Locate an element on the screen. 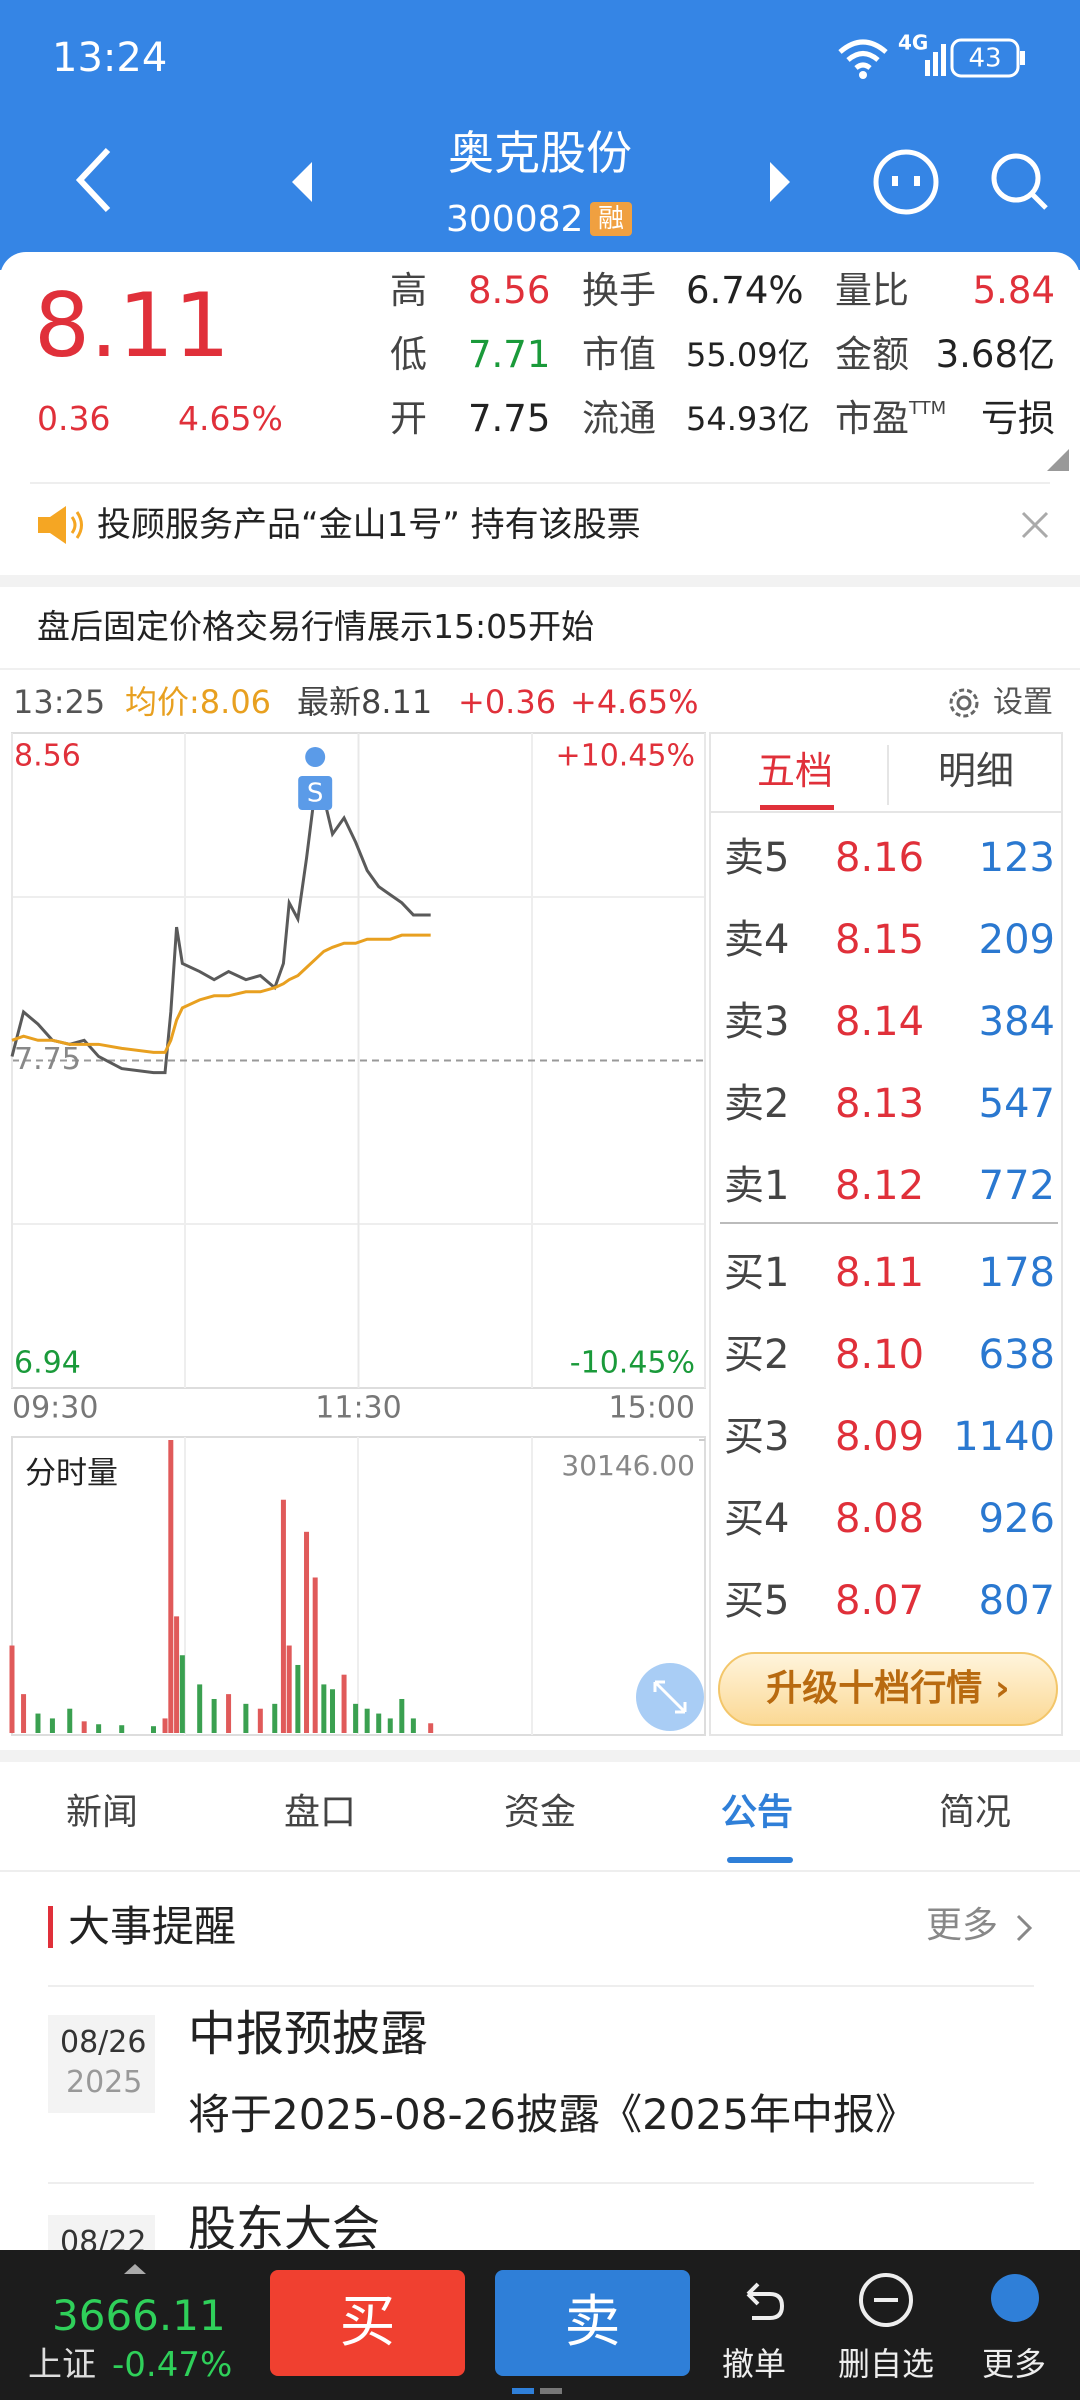  gear-icon is located at coordinates (964, 703).